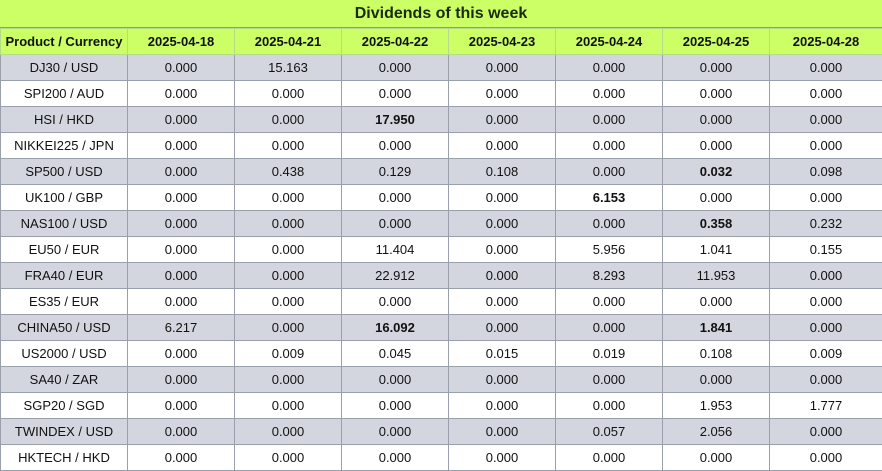 Image resolution: width=882 pixels, height=471 pixels. Describe the element at coordinates (288, 42) in the screenshot. I see `header-date: 2025-04-21` at that location.